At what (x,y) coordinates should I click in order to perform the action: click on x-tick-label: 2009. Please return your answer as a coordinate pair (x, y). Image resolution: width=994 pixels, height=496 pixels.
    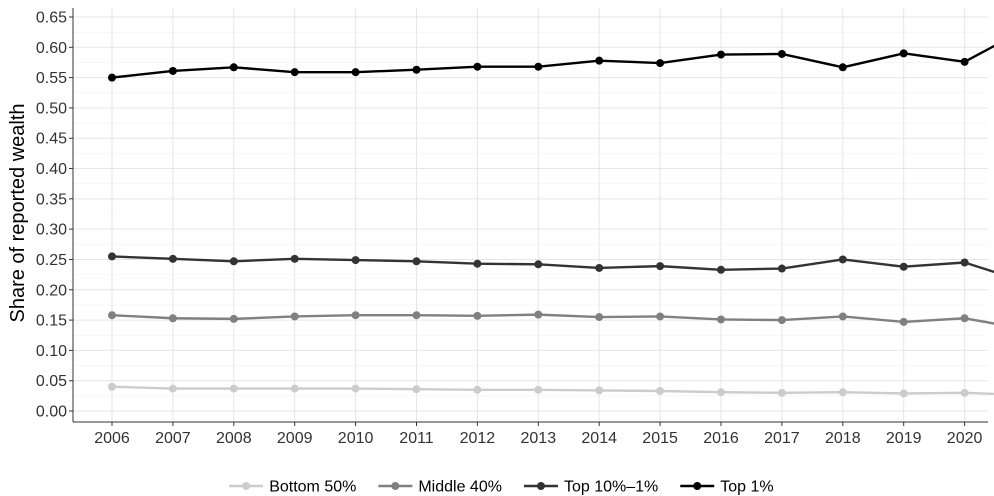
    Looking at the image, I should click on (295, 438).